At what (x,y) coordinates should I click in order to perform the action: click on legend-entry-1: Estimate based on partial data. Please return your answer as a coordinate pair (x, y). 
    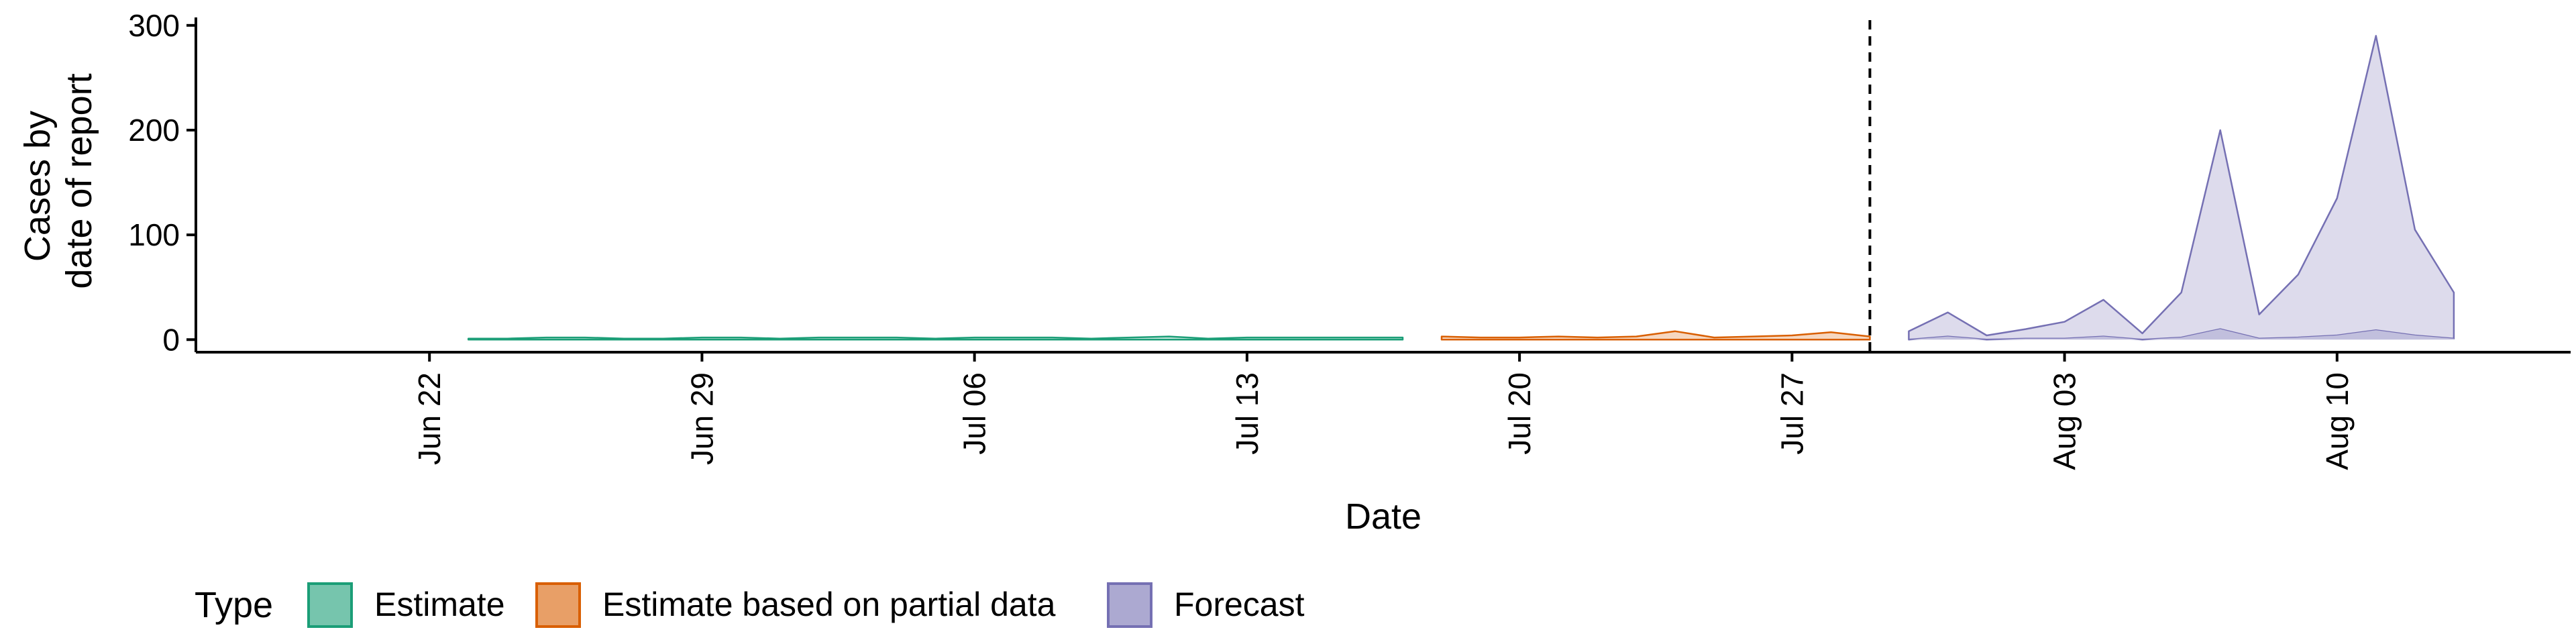
    Looking at the image, I should click on (795, 605).